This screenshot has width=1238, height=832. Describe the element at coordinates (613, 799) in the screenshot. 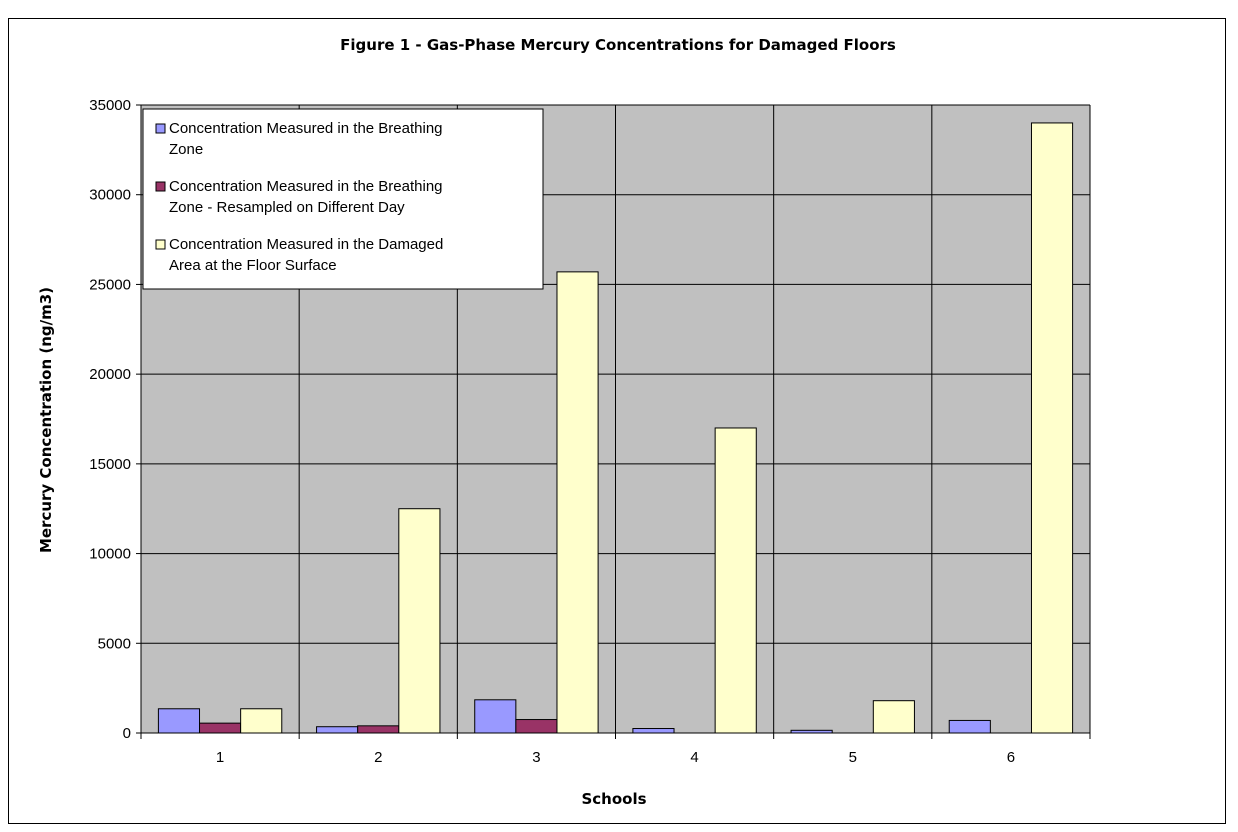

I see `x-axis-title: Schools` at that location.